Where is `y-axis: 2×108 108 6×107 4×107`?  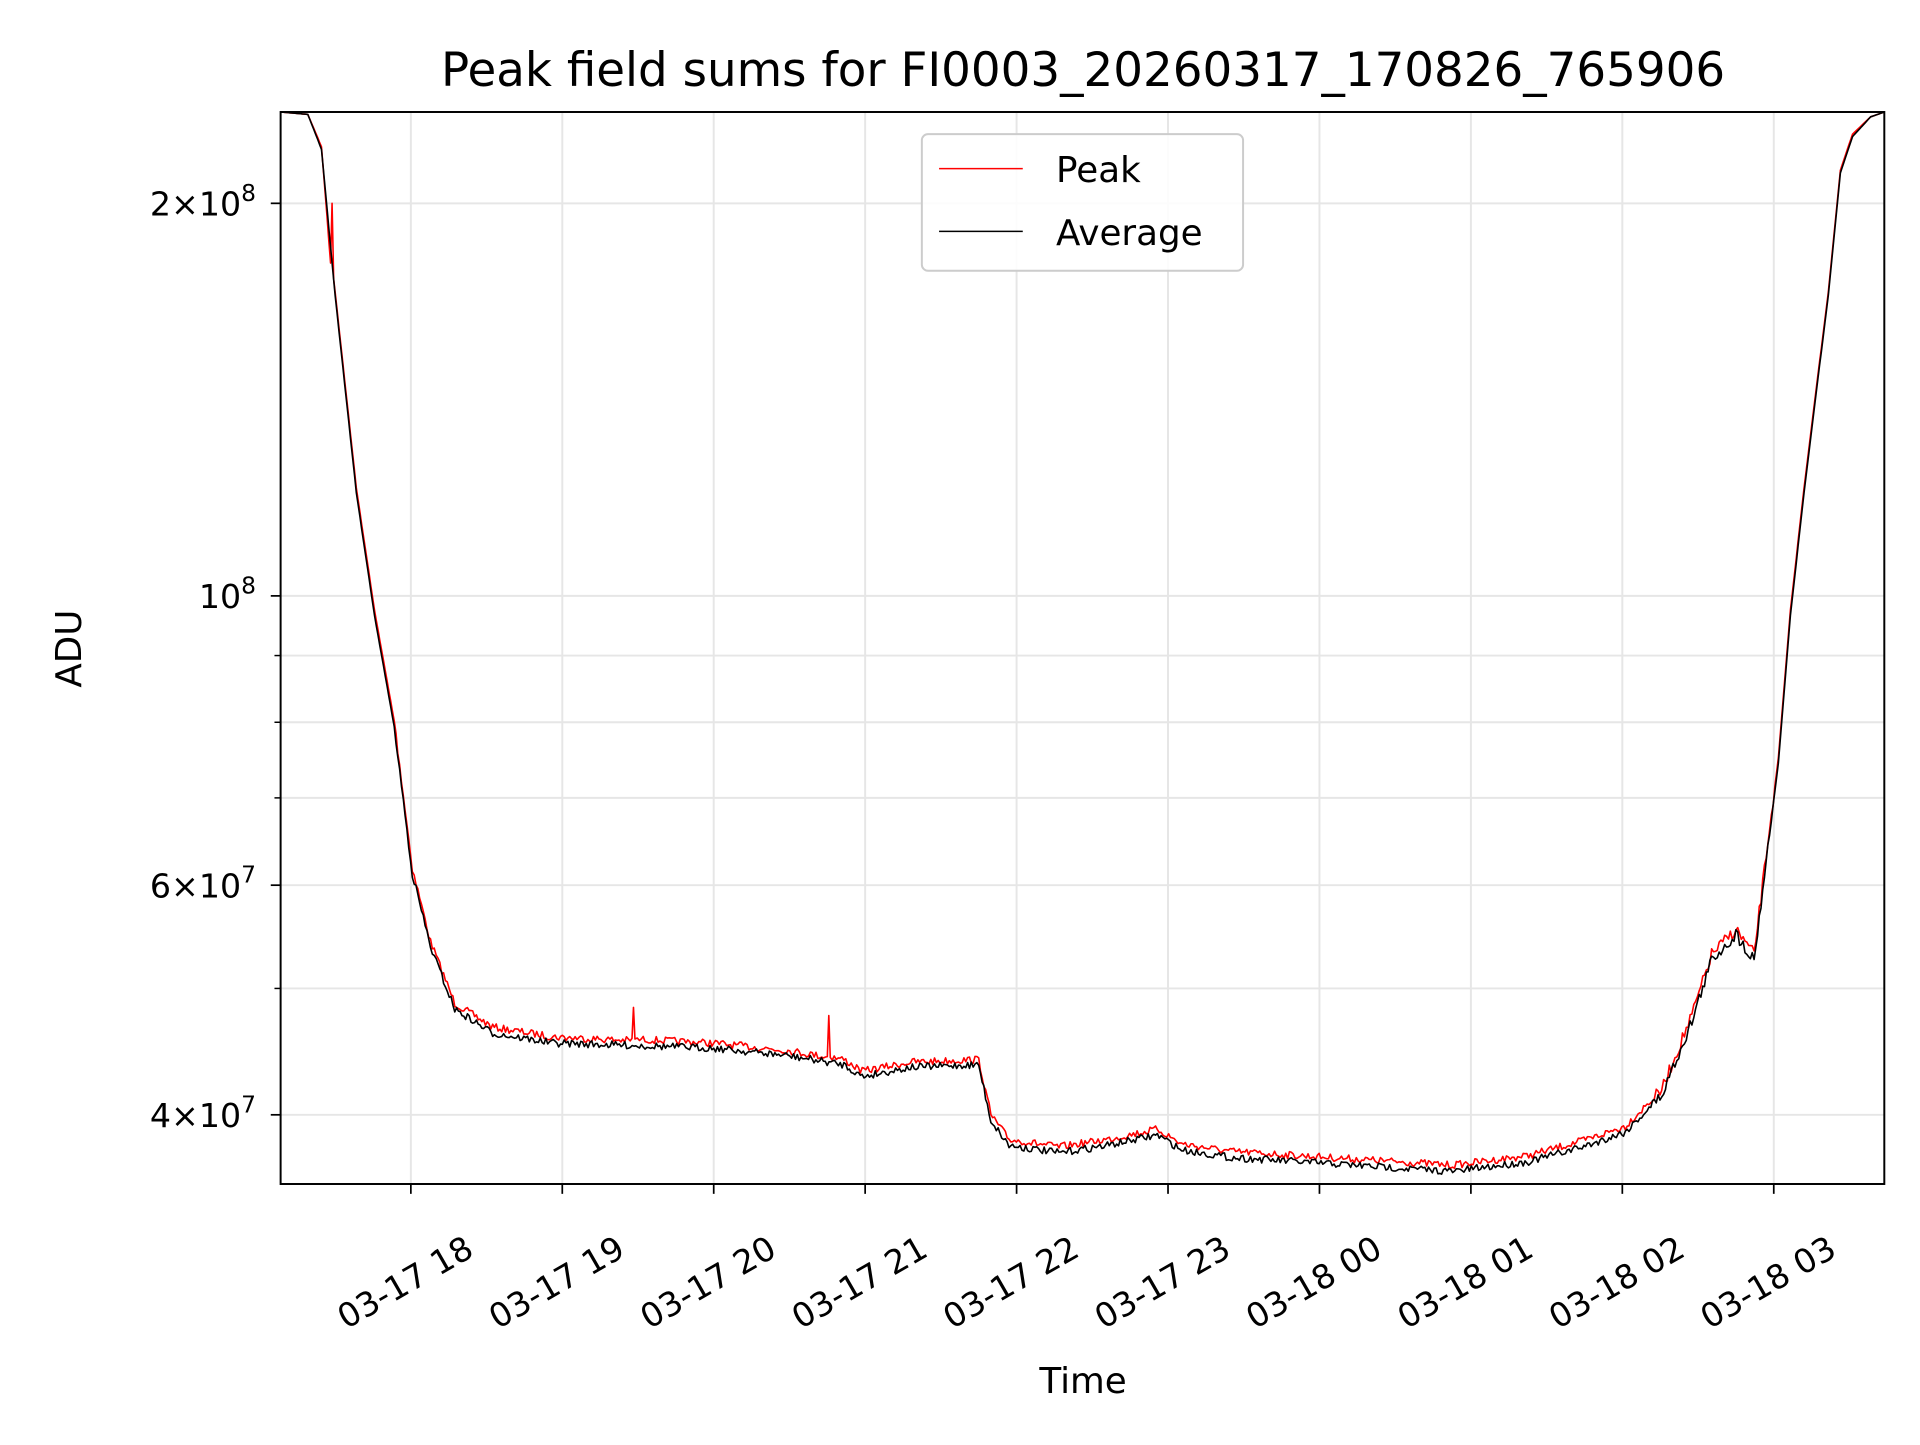 y-axis: 2×108 108 6×107 4×107 is located at coordinates (215, 657).